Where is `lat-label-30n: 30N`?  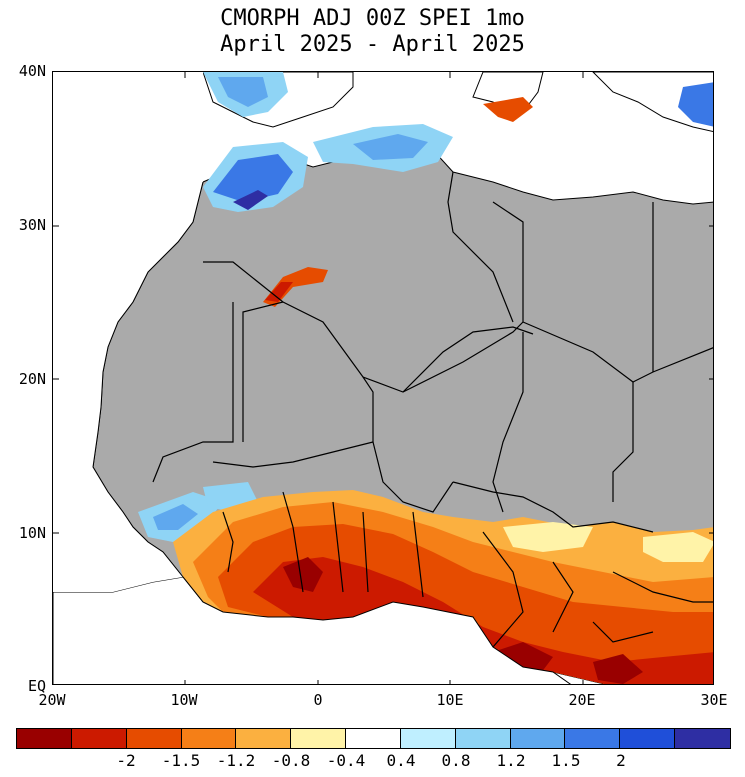 lat-label-30n: 30N is located at coordinates (32, 225).